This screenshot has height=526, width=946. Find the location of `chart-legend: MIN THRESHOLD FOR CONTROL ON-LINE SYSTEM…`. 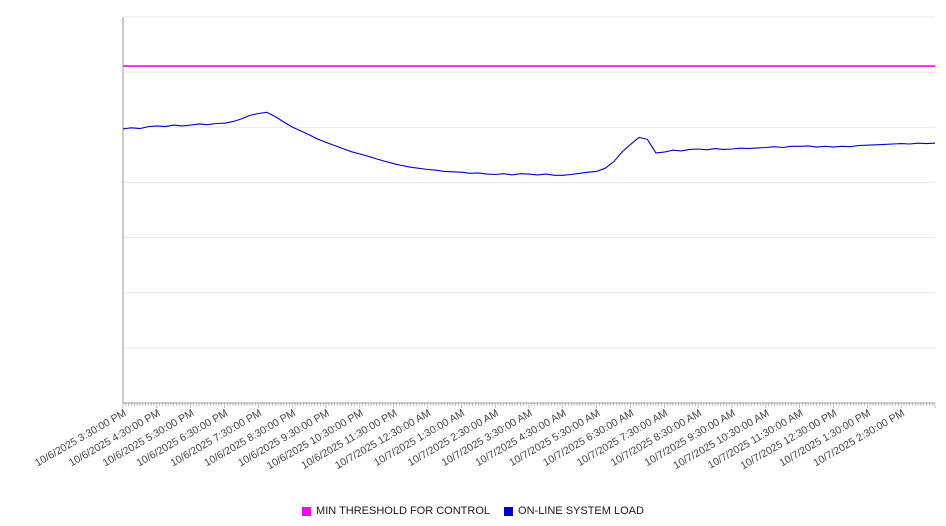

chart-legend: MIN THRESHOLD FOR CONTROL ON-LINE SYSTEM… is located at coordinates (473, 511).